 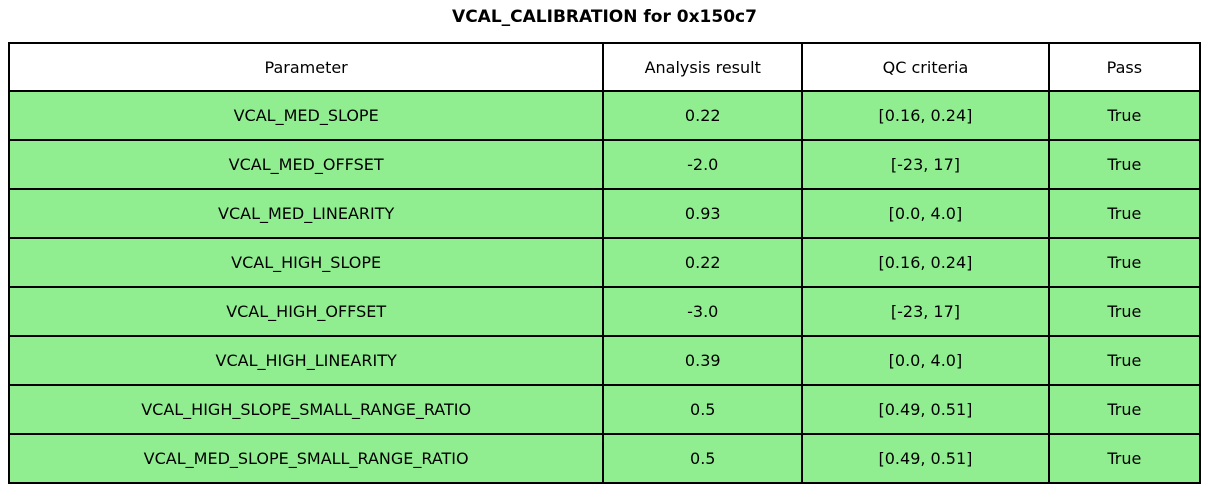 What do you see at coordinates (703, 311) in the screenshot?
I see `cell-analysis-result: -3.0` at bounding box center [703, 311].